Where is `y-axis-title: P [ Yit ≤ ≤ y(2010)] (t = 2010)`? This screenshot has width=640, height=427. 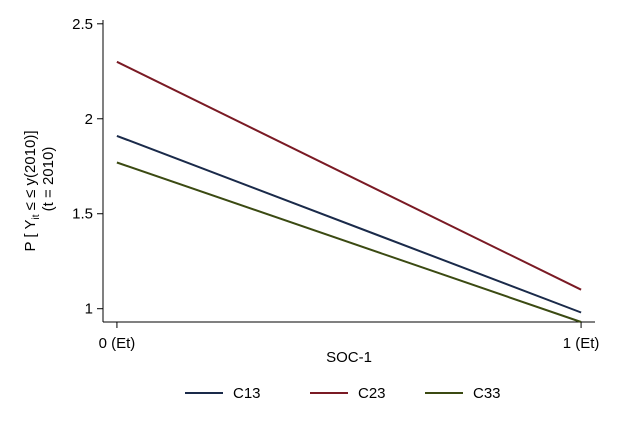
y-axis-title: P [ Yit ≤ ≤ y(2010)] (t = 2010) is located at coordinates (39, 191).